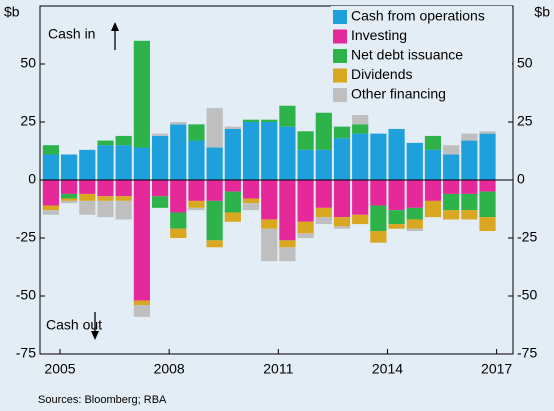 The height and width of the screenshot is (411, 554). What do you see at coordinates (26, 237) in the screenshot?
I see `y-tick-label: -25` at bounding box center [26, 237].